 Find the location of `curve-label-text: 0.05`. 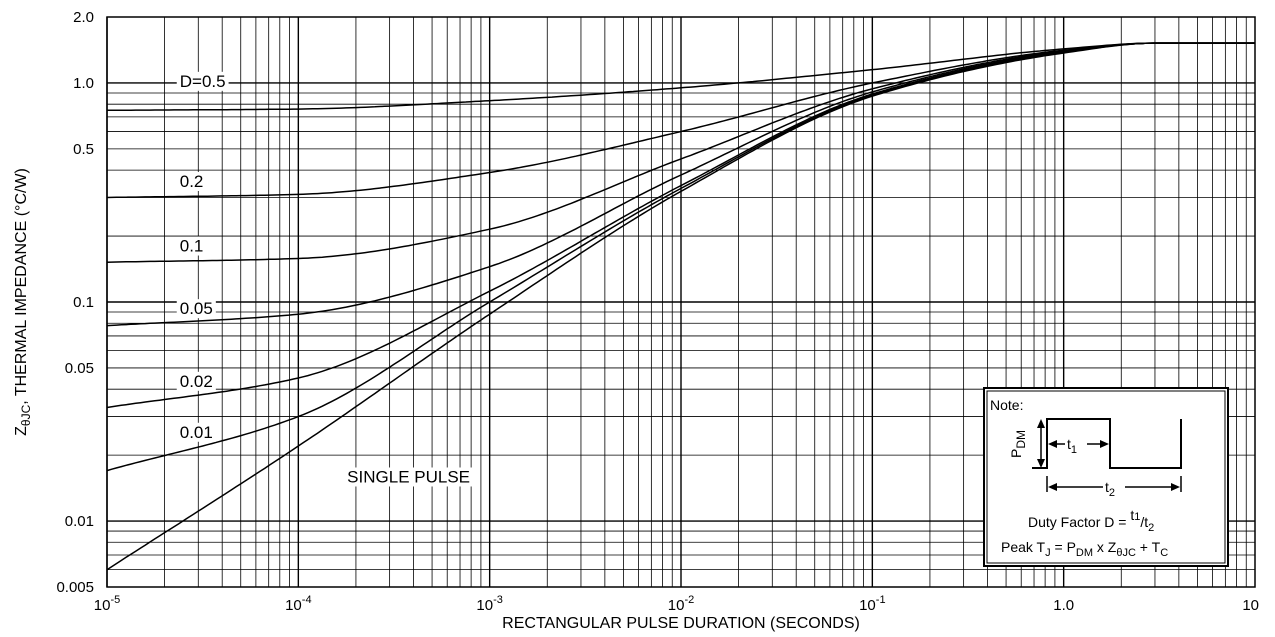

curve-label-text: 0.05 is located at coordinates (196, 308).